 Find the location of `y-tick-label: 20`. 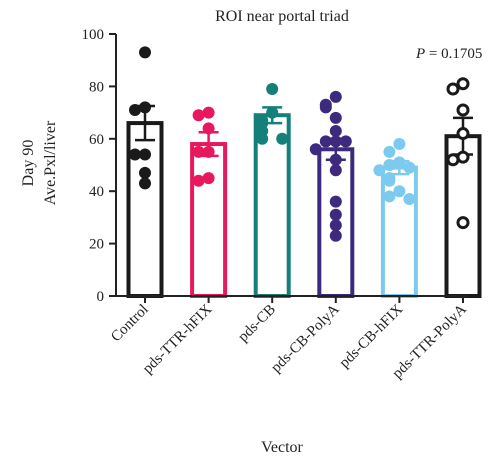

y-tick-label: 20 is located at coordinates (96, 245).